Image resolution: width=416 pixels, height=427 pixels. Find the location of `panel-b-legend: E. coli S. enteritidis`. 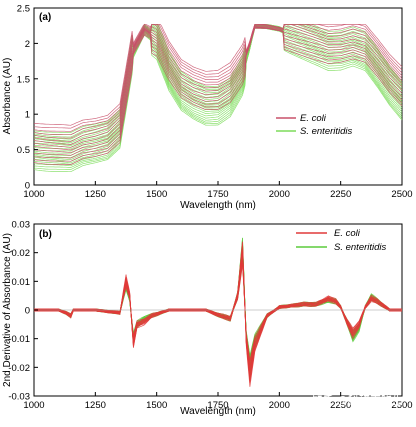

panel-b-legend: E. coli S. enteritidis is located at coordinates (341, 240).